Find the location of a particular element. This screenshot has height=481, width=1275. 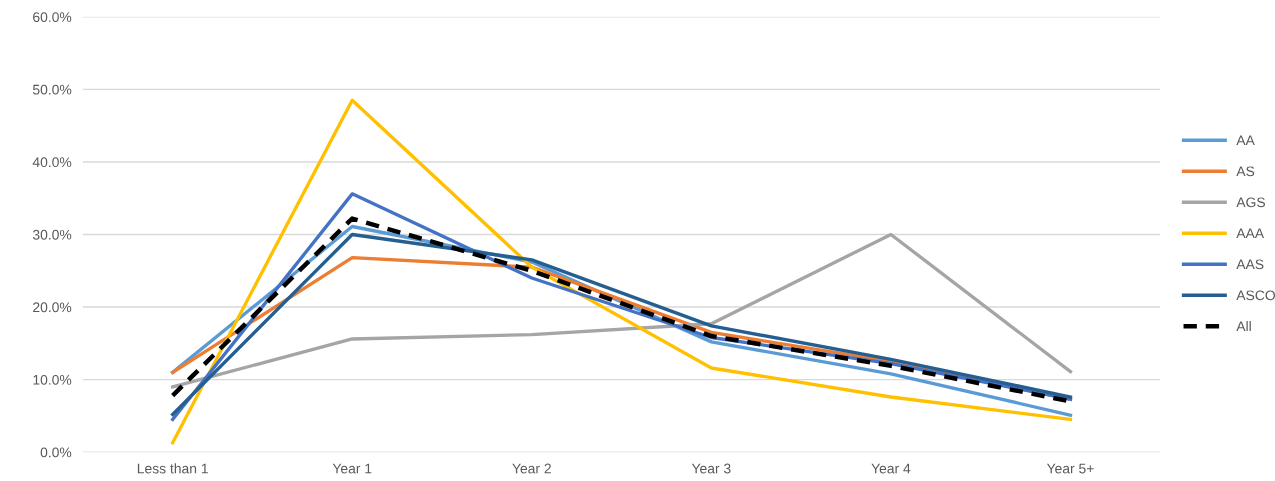

legend-label: AAS is located at coordinates (1250, 264).